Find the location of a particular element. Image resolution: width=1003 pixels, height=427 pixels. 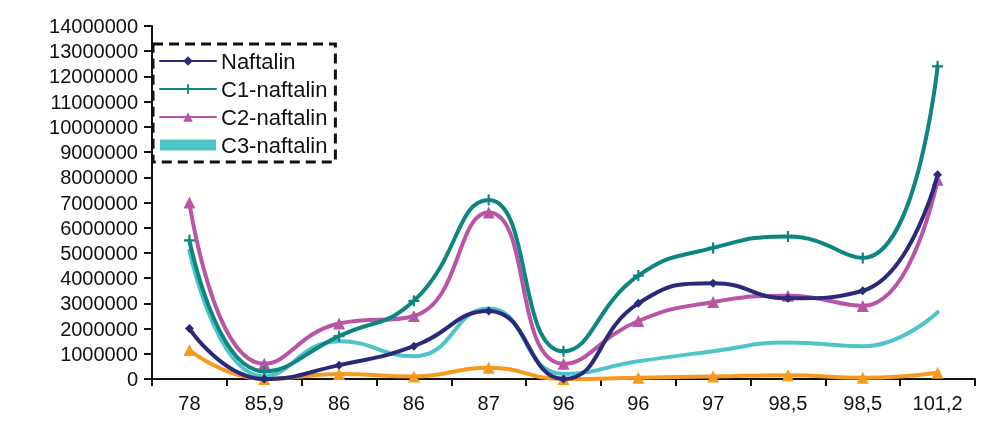

y-tick-label: 0 is located at coordinates (132, 379).